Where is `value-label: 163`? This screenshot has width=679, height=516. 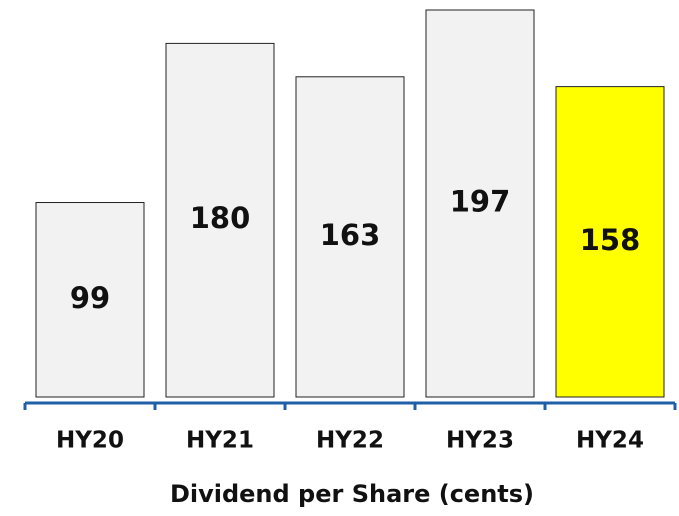 value-label: 163 is located at coordinates (350, 235).